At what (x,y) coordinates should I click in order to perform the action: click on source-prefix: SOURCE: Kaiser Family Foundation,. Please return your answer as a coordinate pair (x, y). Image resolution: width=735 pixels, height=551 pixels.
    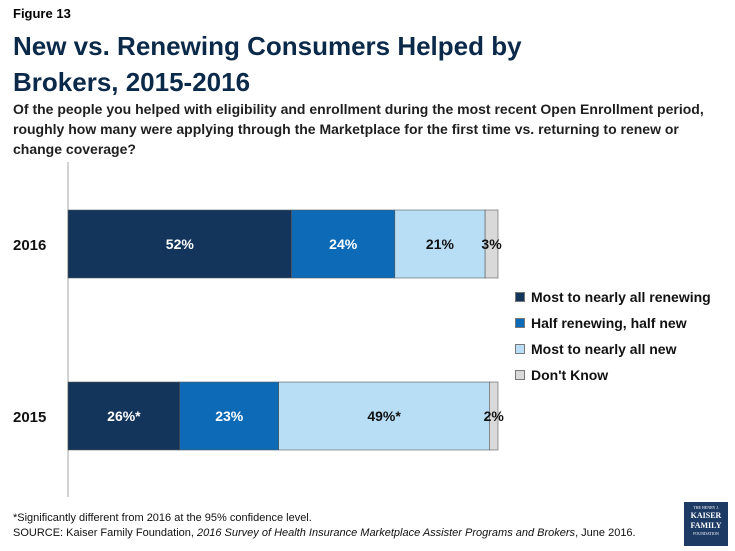
    Looking at the image, I should click on (105, 533).